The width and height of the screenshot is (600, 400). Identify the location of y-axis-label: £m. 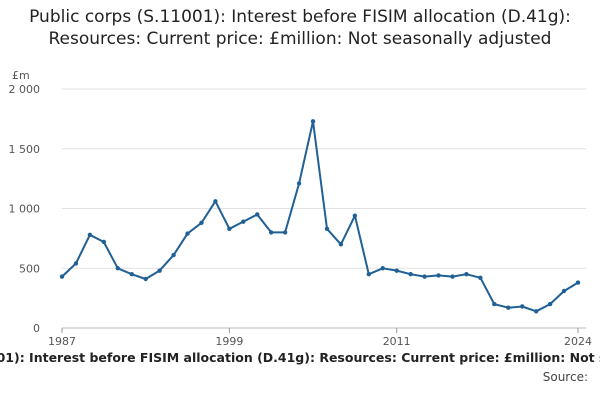
(21, 75).